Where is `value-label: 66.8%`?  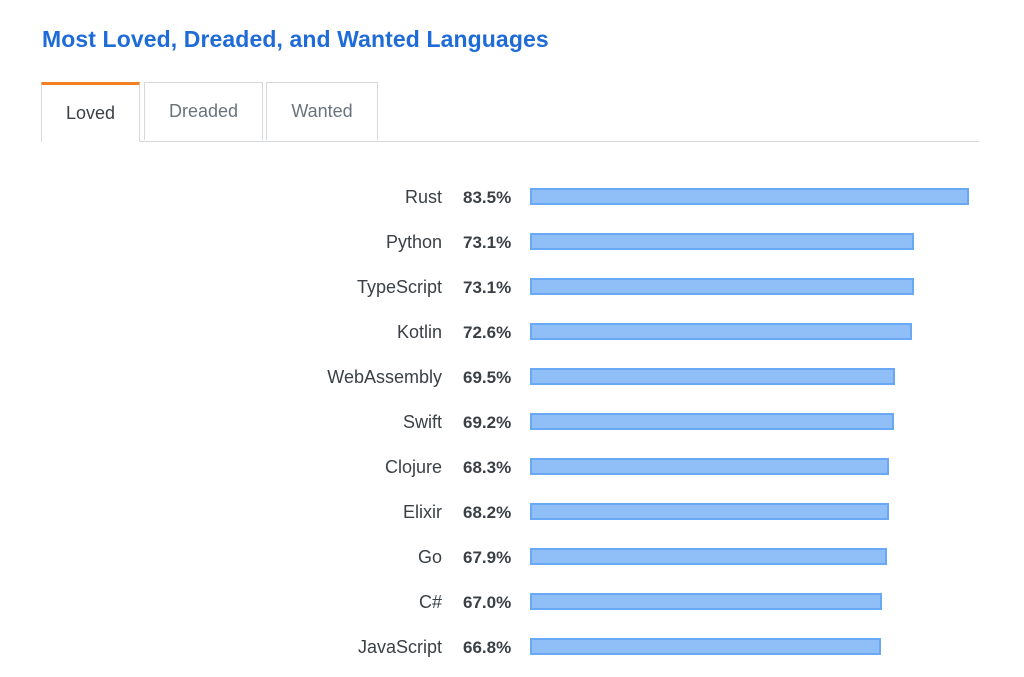 value-label: 66.8% is located at coordinates (487, 647).